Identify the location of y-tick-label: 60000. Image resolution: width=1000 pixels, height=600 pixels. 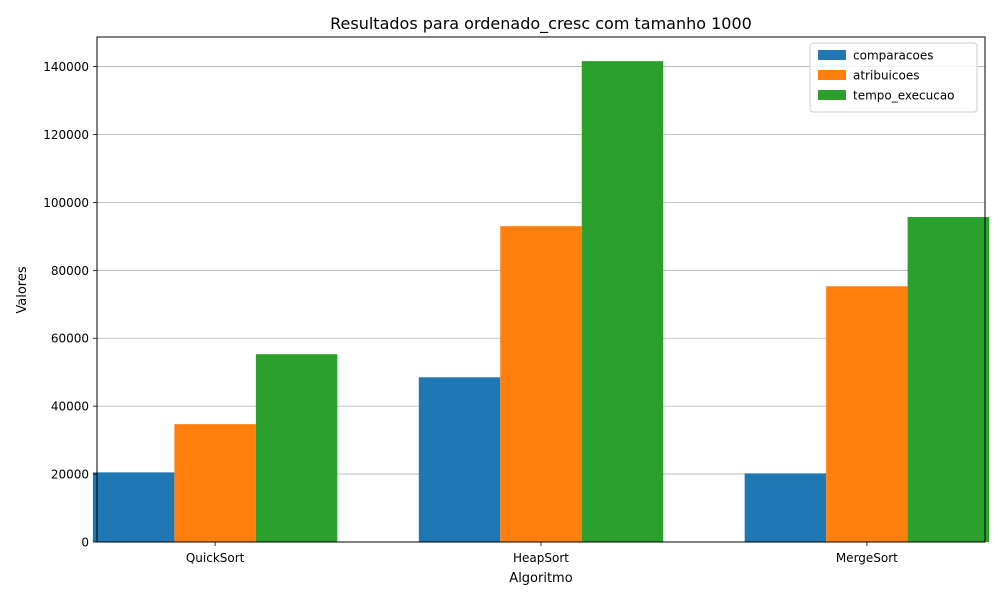
(70, 339).